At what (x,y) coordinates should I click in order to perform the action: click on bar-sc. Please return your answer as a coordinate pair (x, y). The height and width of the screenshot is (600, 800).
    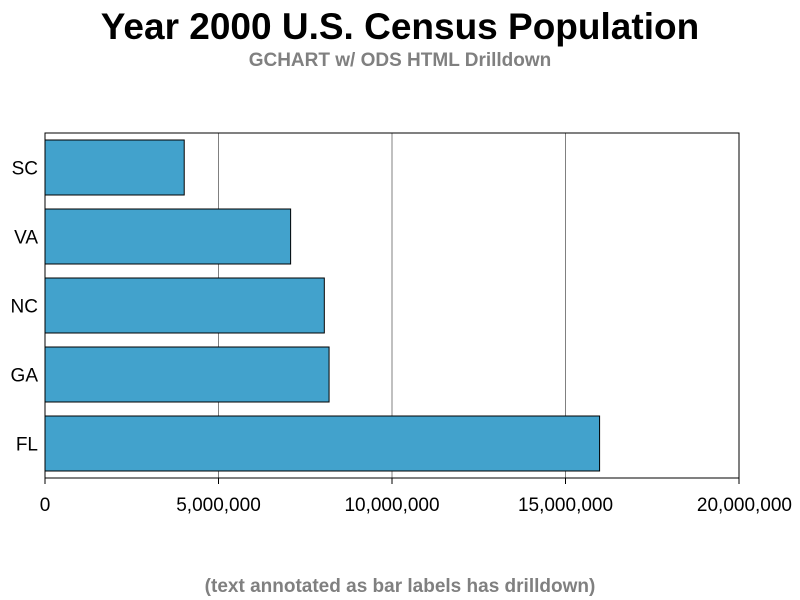
    Looking at the image, I should click on (114, 167).